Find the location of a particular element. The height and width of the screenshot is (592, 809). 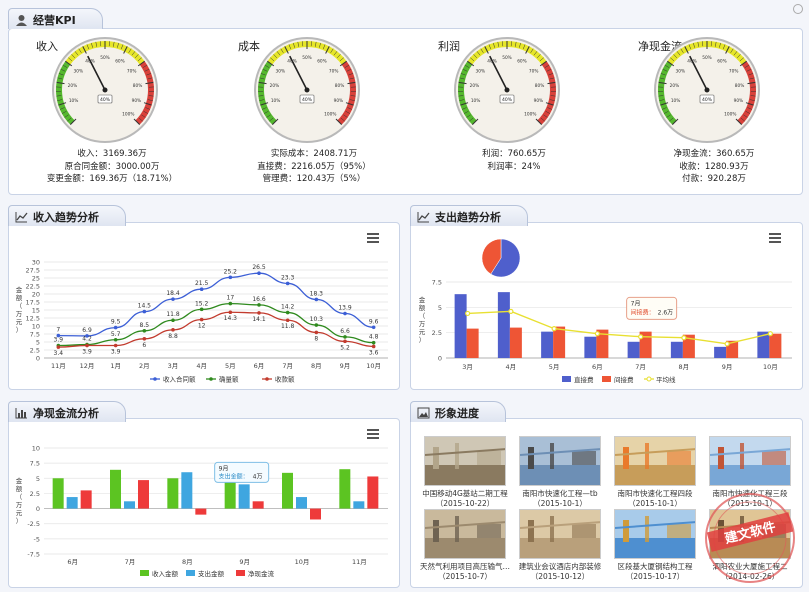

legend-label: 平均线 is located at coordinates (666, 379).